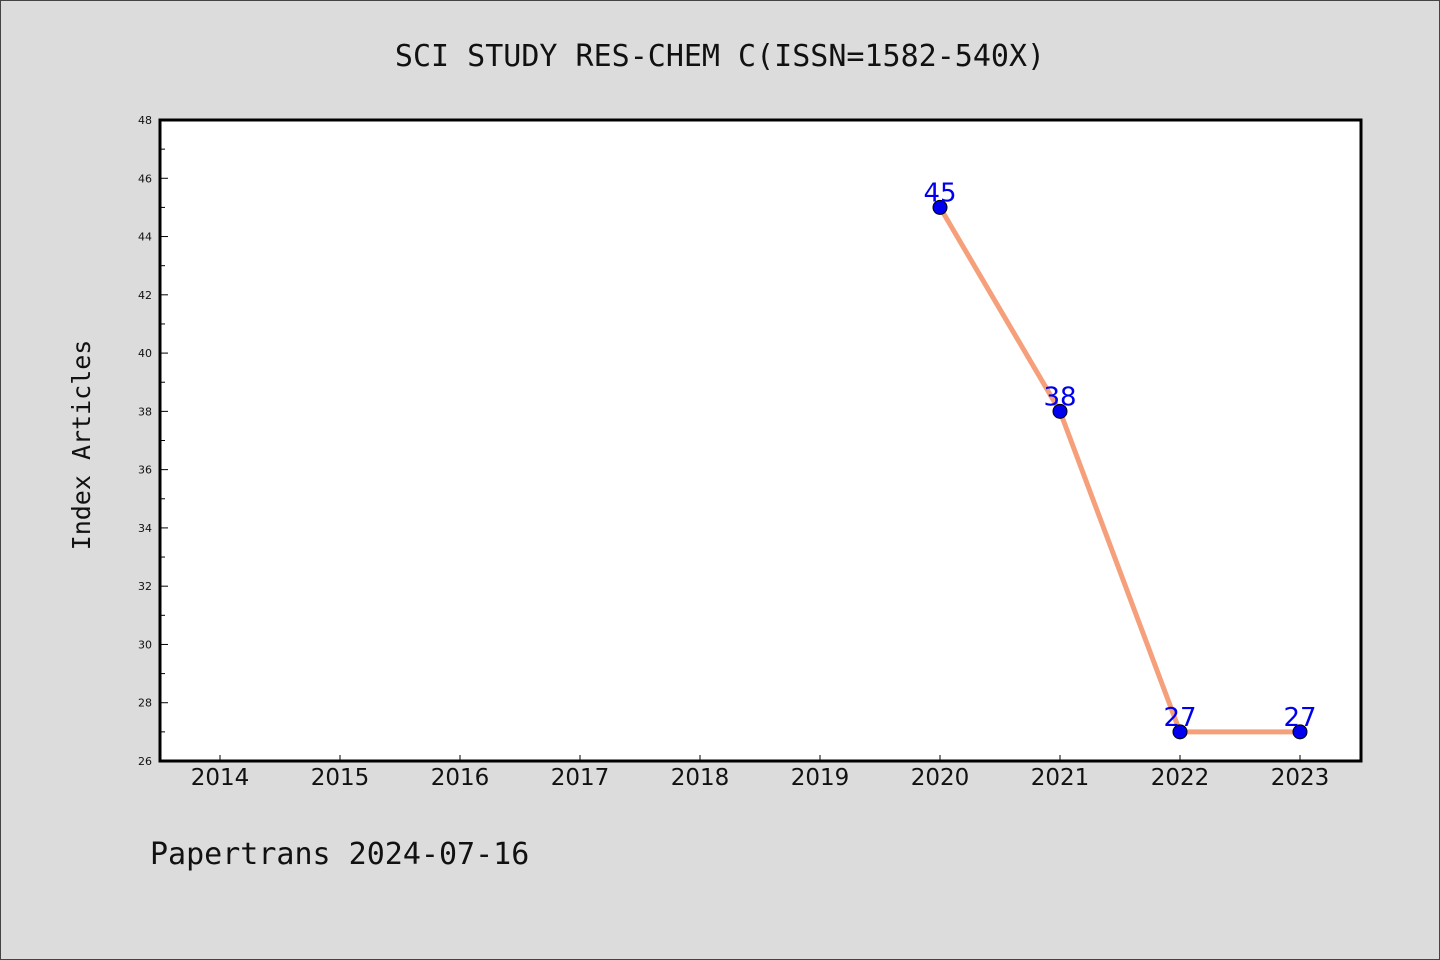 This screenshot has width=1440, height=960. Describe the element at coordinates (145, 237) in the screenshot. I see `y-tick-label: 44` at that location.